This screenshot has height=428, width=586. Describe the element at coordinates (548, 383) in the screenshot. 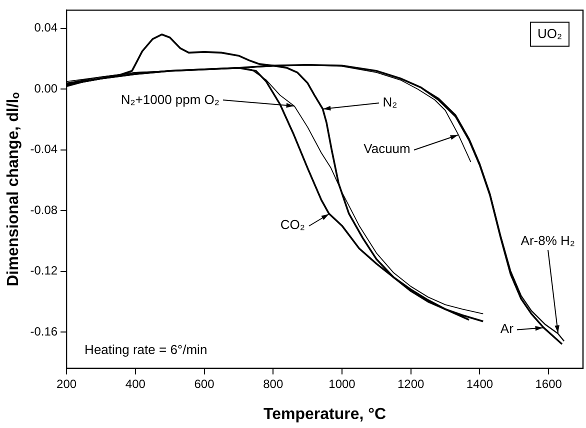

I see `x-tick-label: 1600` at that location.